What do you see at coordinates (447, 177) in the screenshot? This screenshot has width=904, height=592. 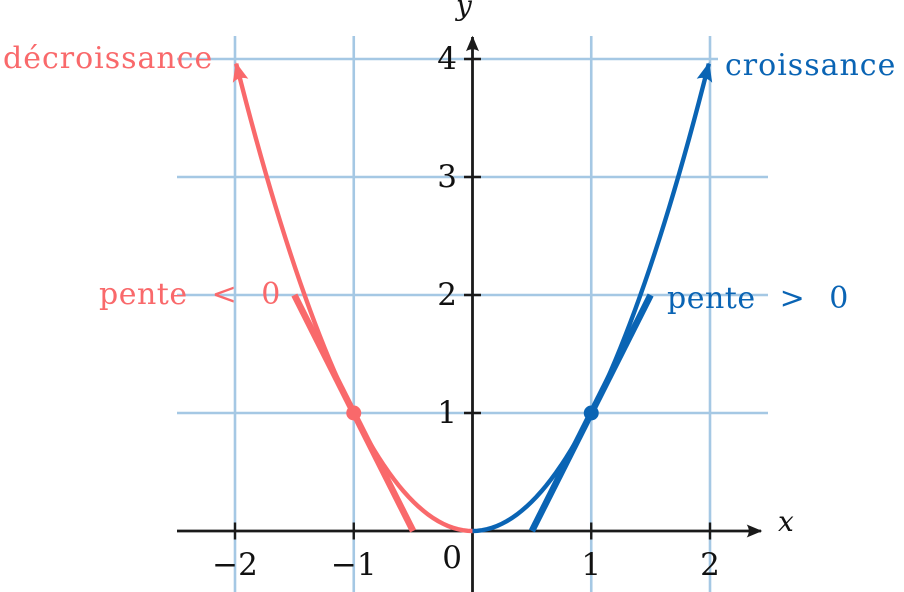 I see `y-tick-label-3: 3` at bounding box center [447, 177].